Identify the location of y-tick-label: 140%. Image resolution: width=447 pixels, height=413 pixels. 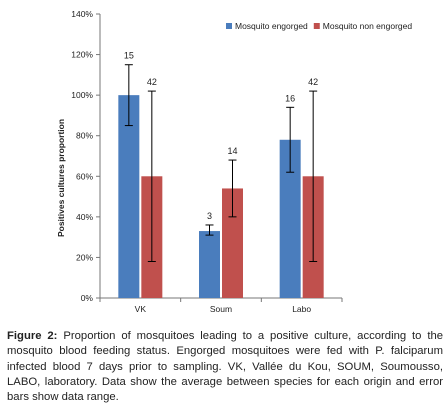
(82, 14).